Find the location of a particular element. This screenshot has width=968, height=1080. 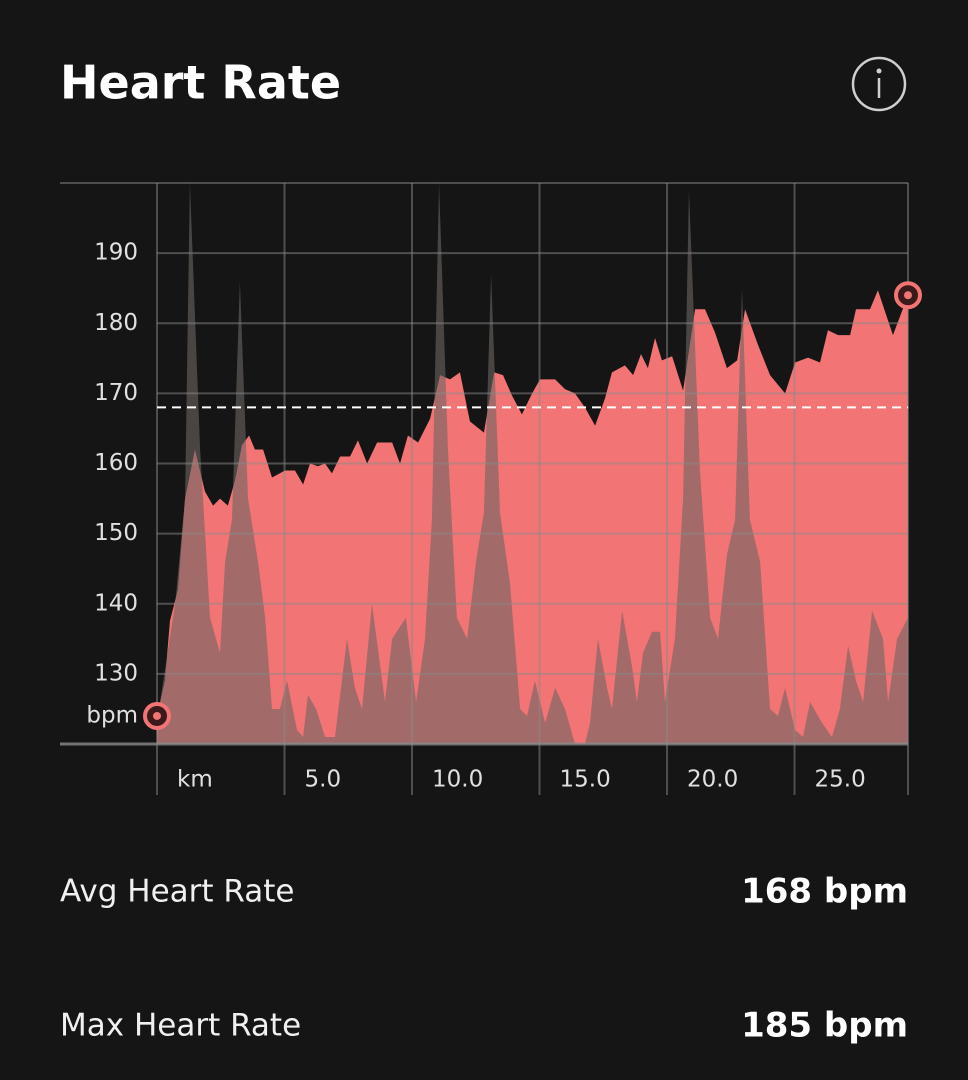

x-tick-label: 10.0 is located at coordinates (457, 780).